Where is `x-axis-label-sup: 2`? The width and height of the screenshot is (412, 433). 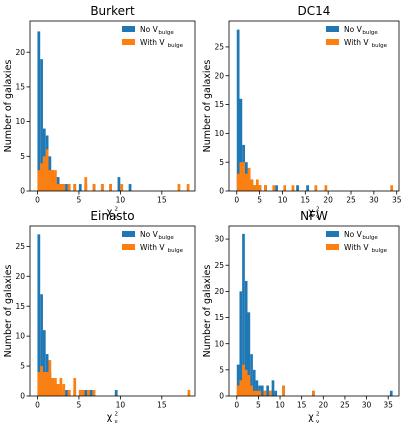
x-axis-label-sup: 2 is located at coordinates (318, 415).